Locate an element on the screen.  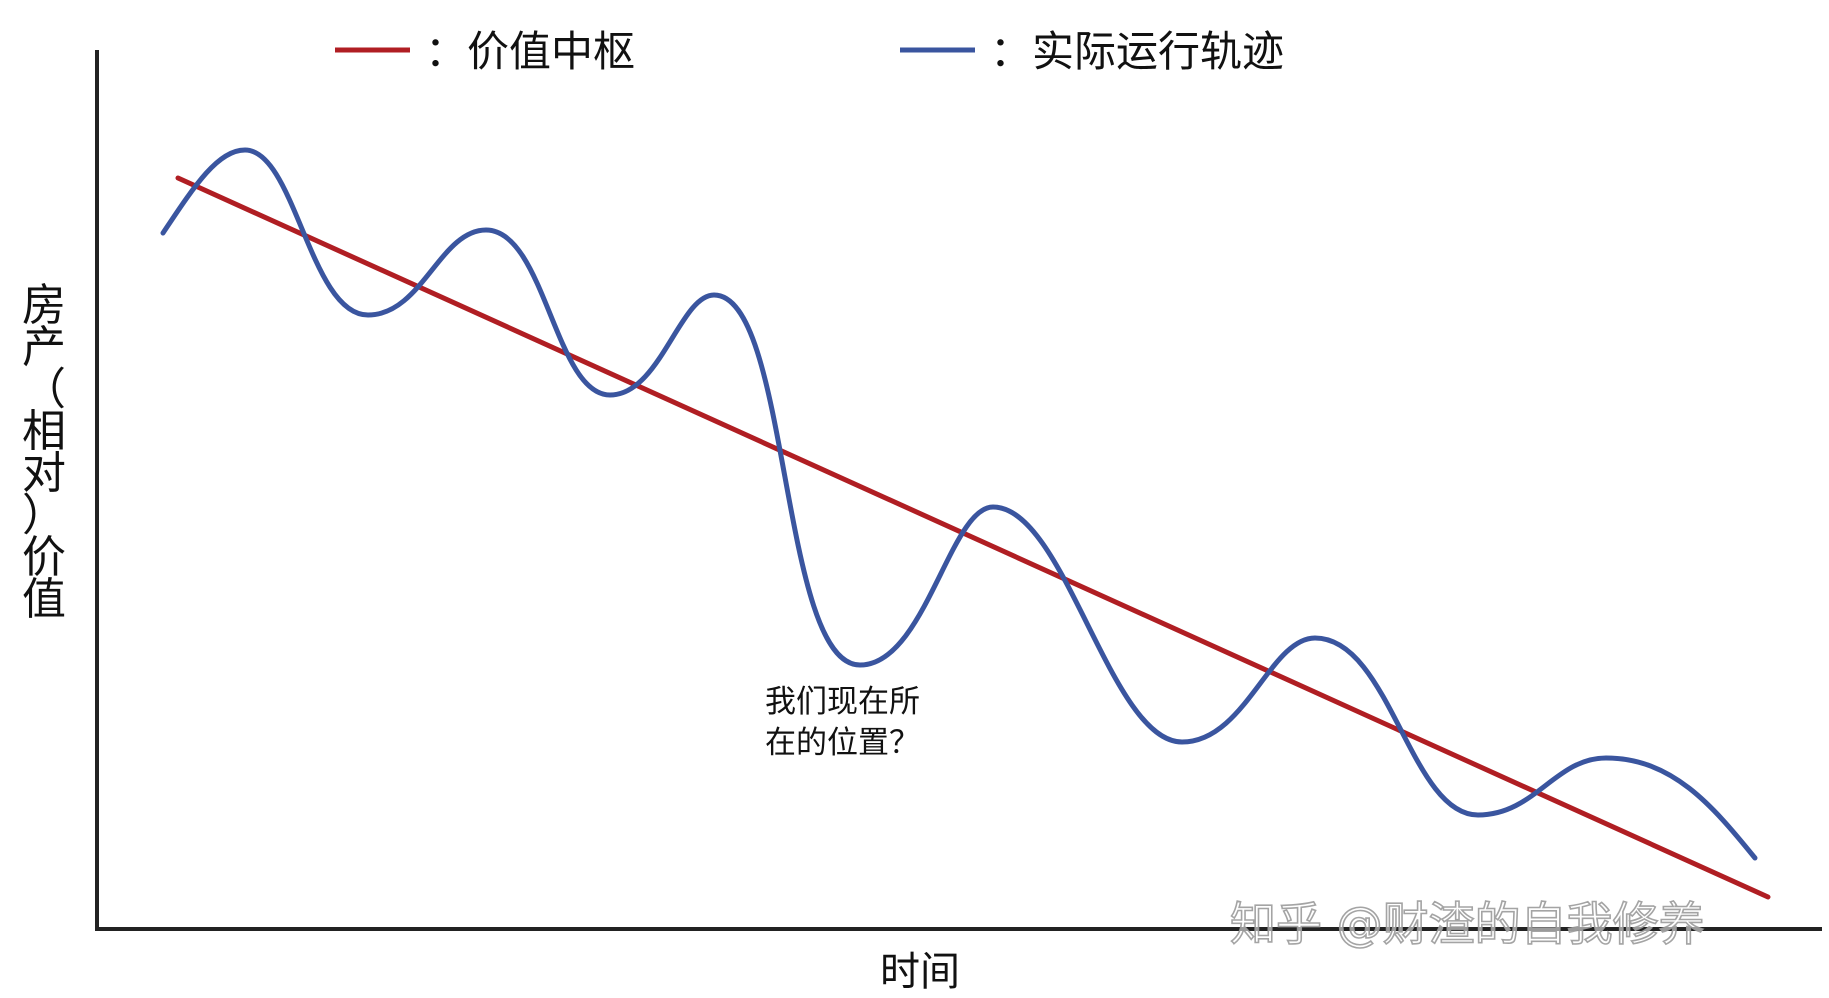
annotation-line-1: 我们现在所 is located at coordinates (842, 702).